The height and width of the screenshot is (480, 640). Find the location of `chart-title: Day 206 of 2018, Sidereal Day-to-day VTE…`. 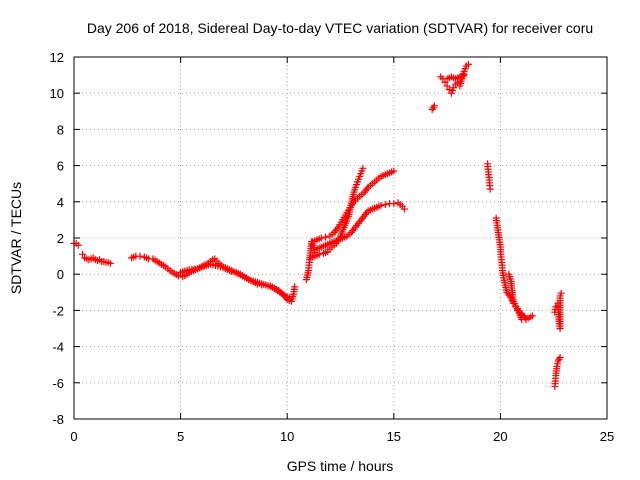

chart-title: Day 206 of 2018, Sidereal Day-to-day VTE… is located at coordinates (340, 28).